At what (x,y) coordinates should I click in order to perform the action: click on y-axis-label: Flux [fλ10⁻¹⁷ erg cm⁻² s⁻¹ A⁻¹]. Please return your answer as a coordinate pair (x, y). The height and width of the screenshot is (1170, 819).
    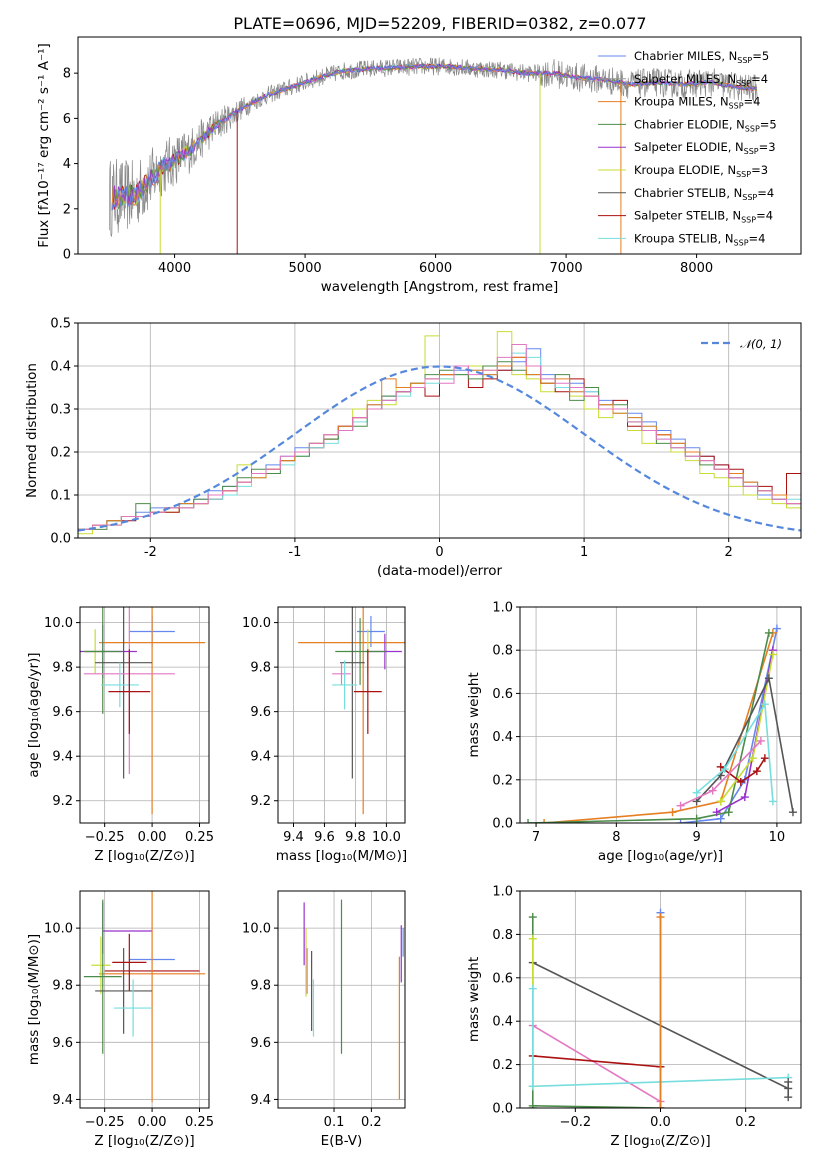
    Looking at the image, I should click on (44, 145).